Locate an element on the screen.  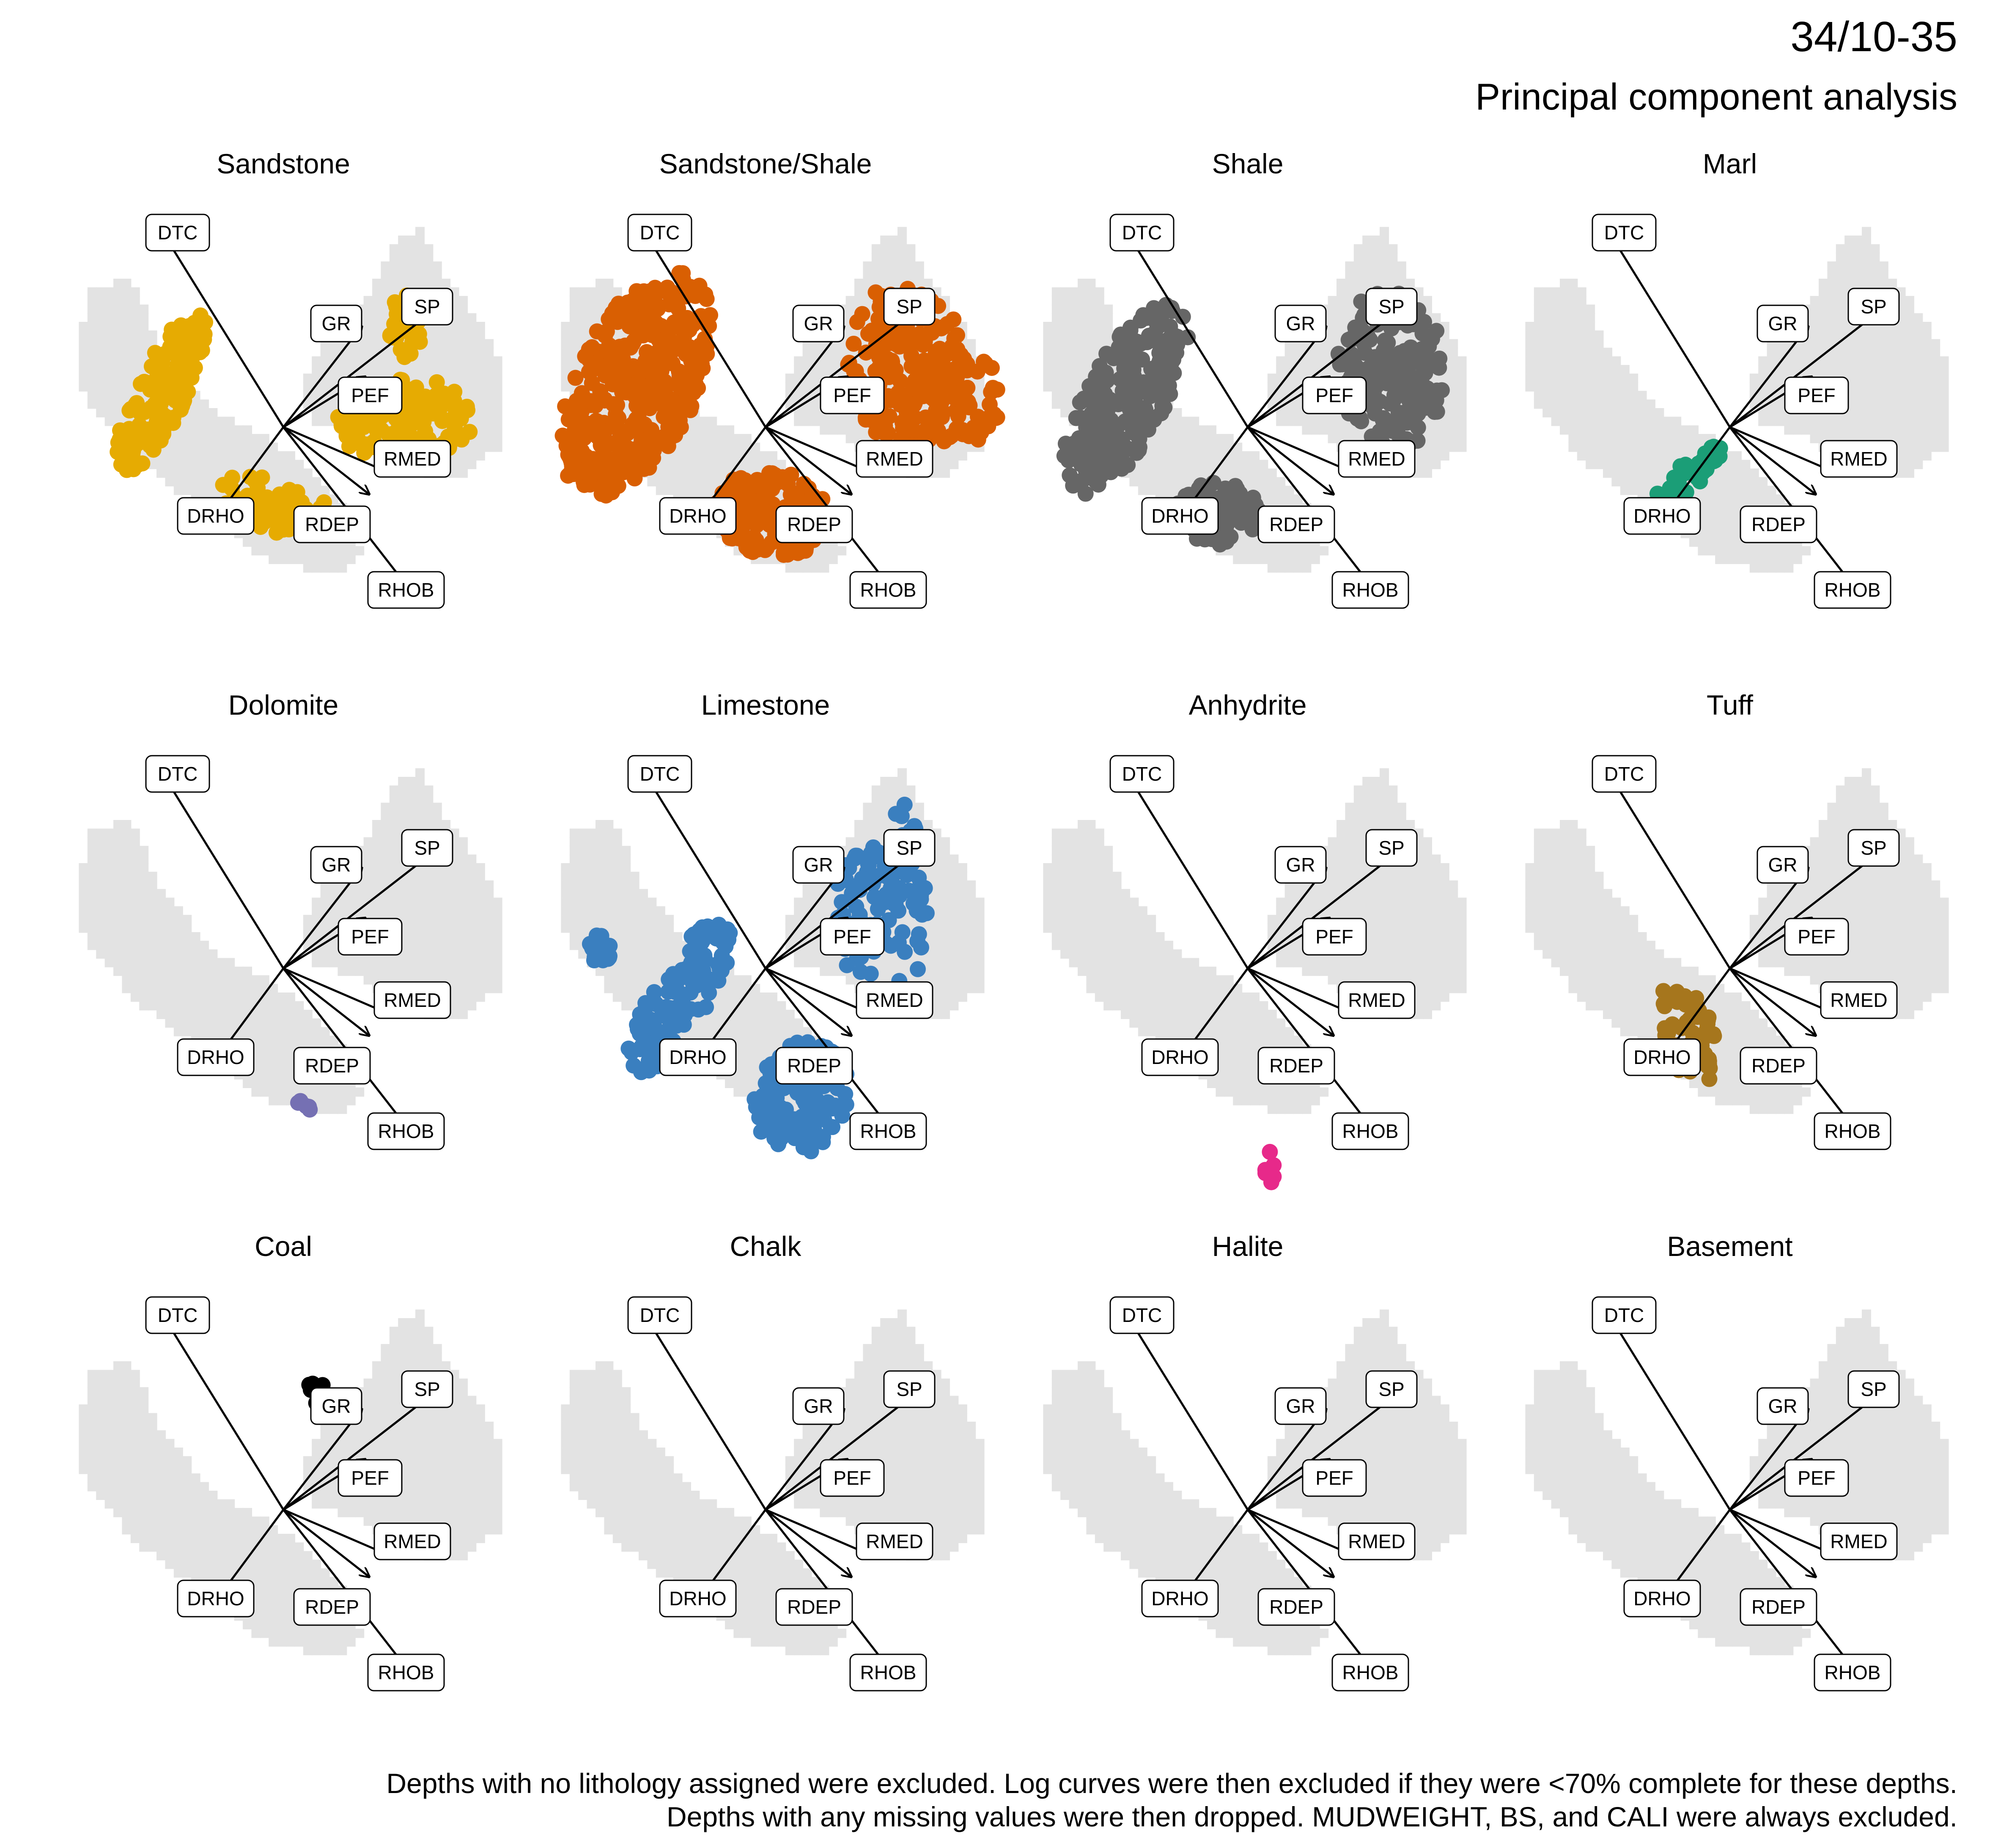
variable-label-dtc: DTC is located at coordinates (659, 233).